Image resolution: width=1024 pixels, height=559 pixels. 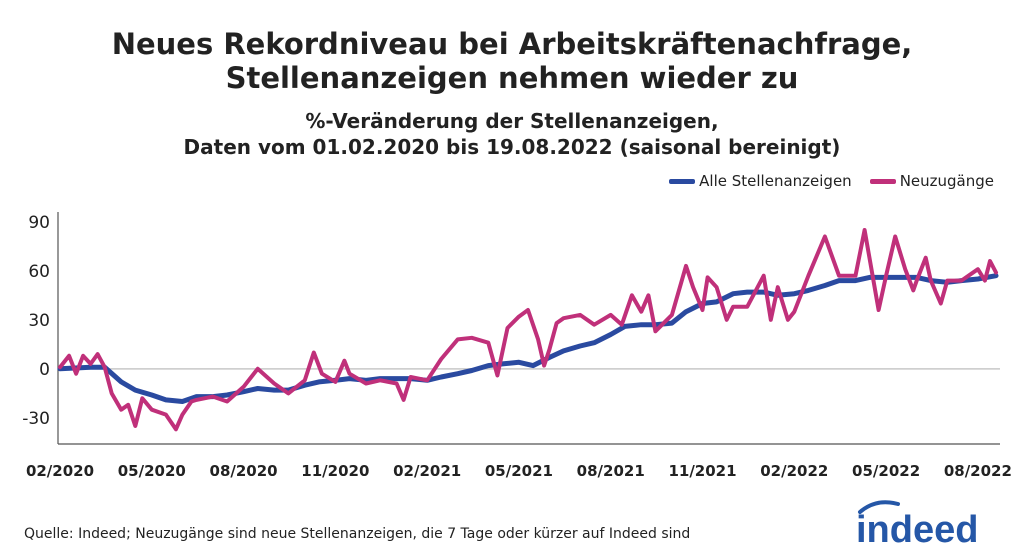 I want to click on subtitle-line-1: %-Veränderung der Stellenanzeigen,, so click(x=512, y=121).